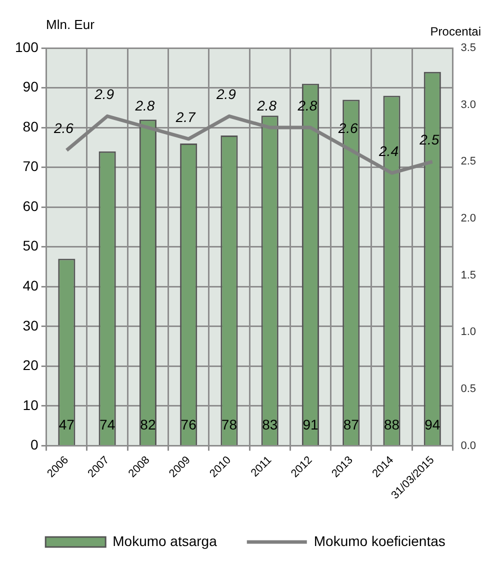 This screenshot has height=571, width=491. Describe the element at coordinates (468, 48) in the screenshot. I see `y2-tick-label: 3.5` at that location.